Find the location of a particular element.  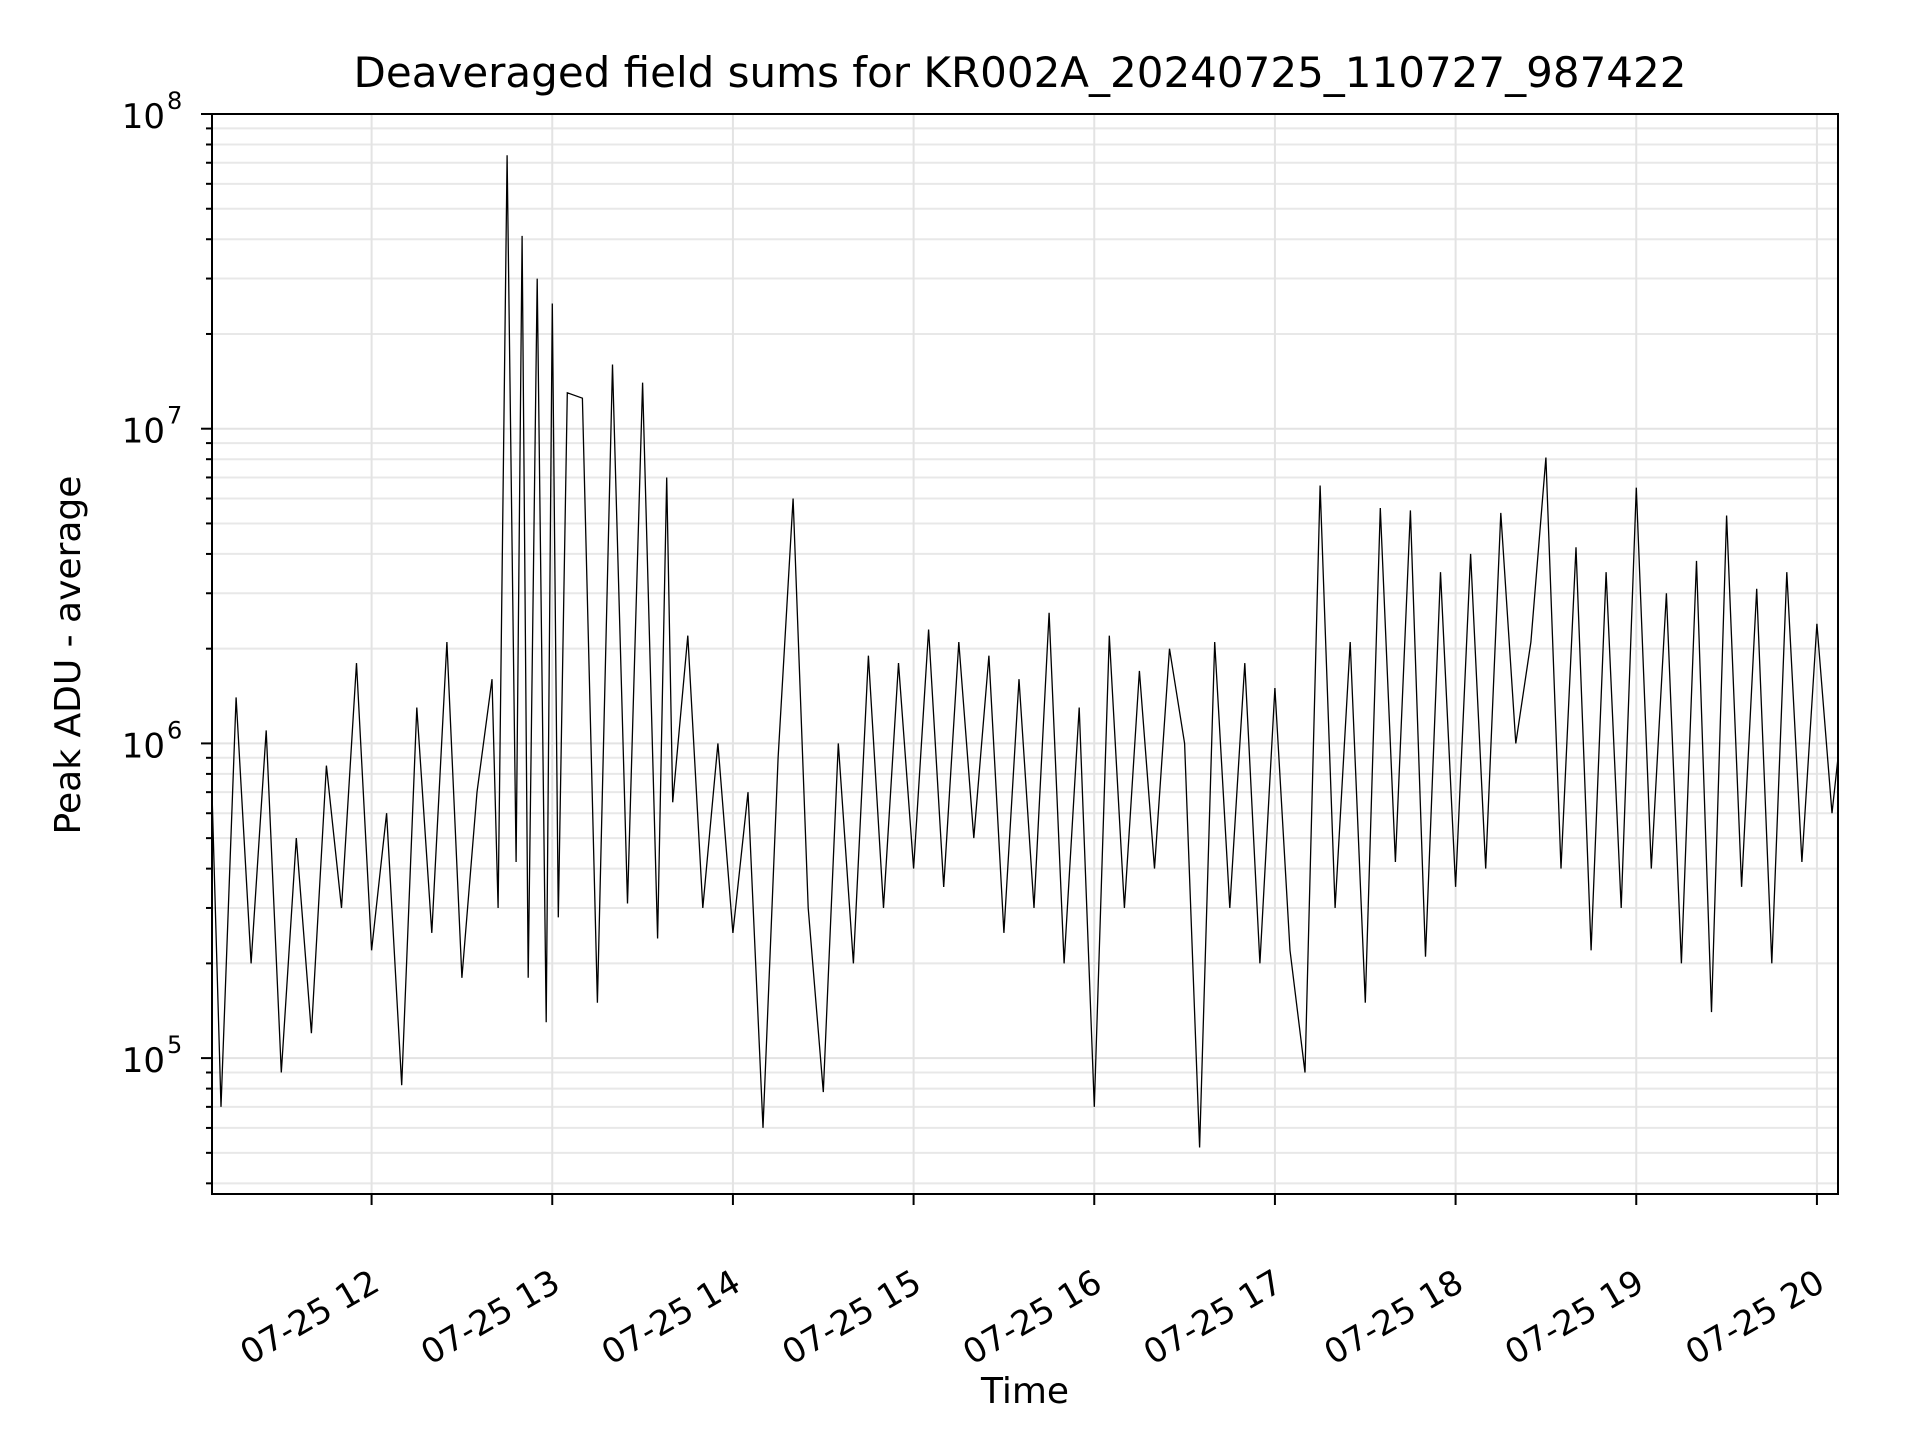

y-tick-label: 10 5 is located at coordinates (152, 1056).